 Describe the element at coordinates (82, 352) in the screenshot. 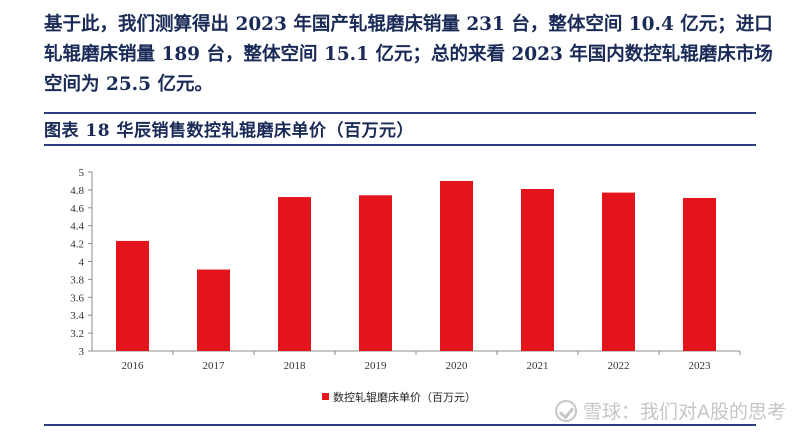

I see `y-tick-label: 3` at that location.